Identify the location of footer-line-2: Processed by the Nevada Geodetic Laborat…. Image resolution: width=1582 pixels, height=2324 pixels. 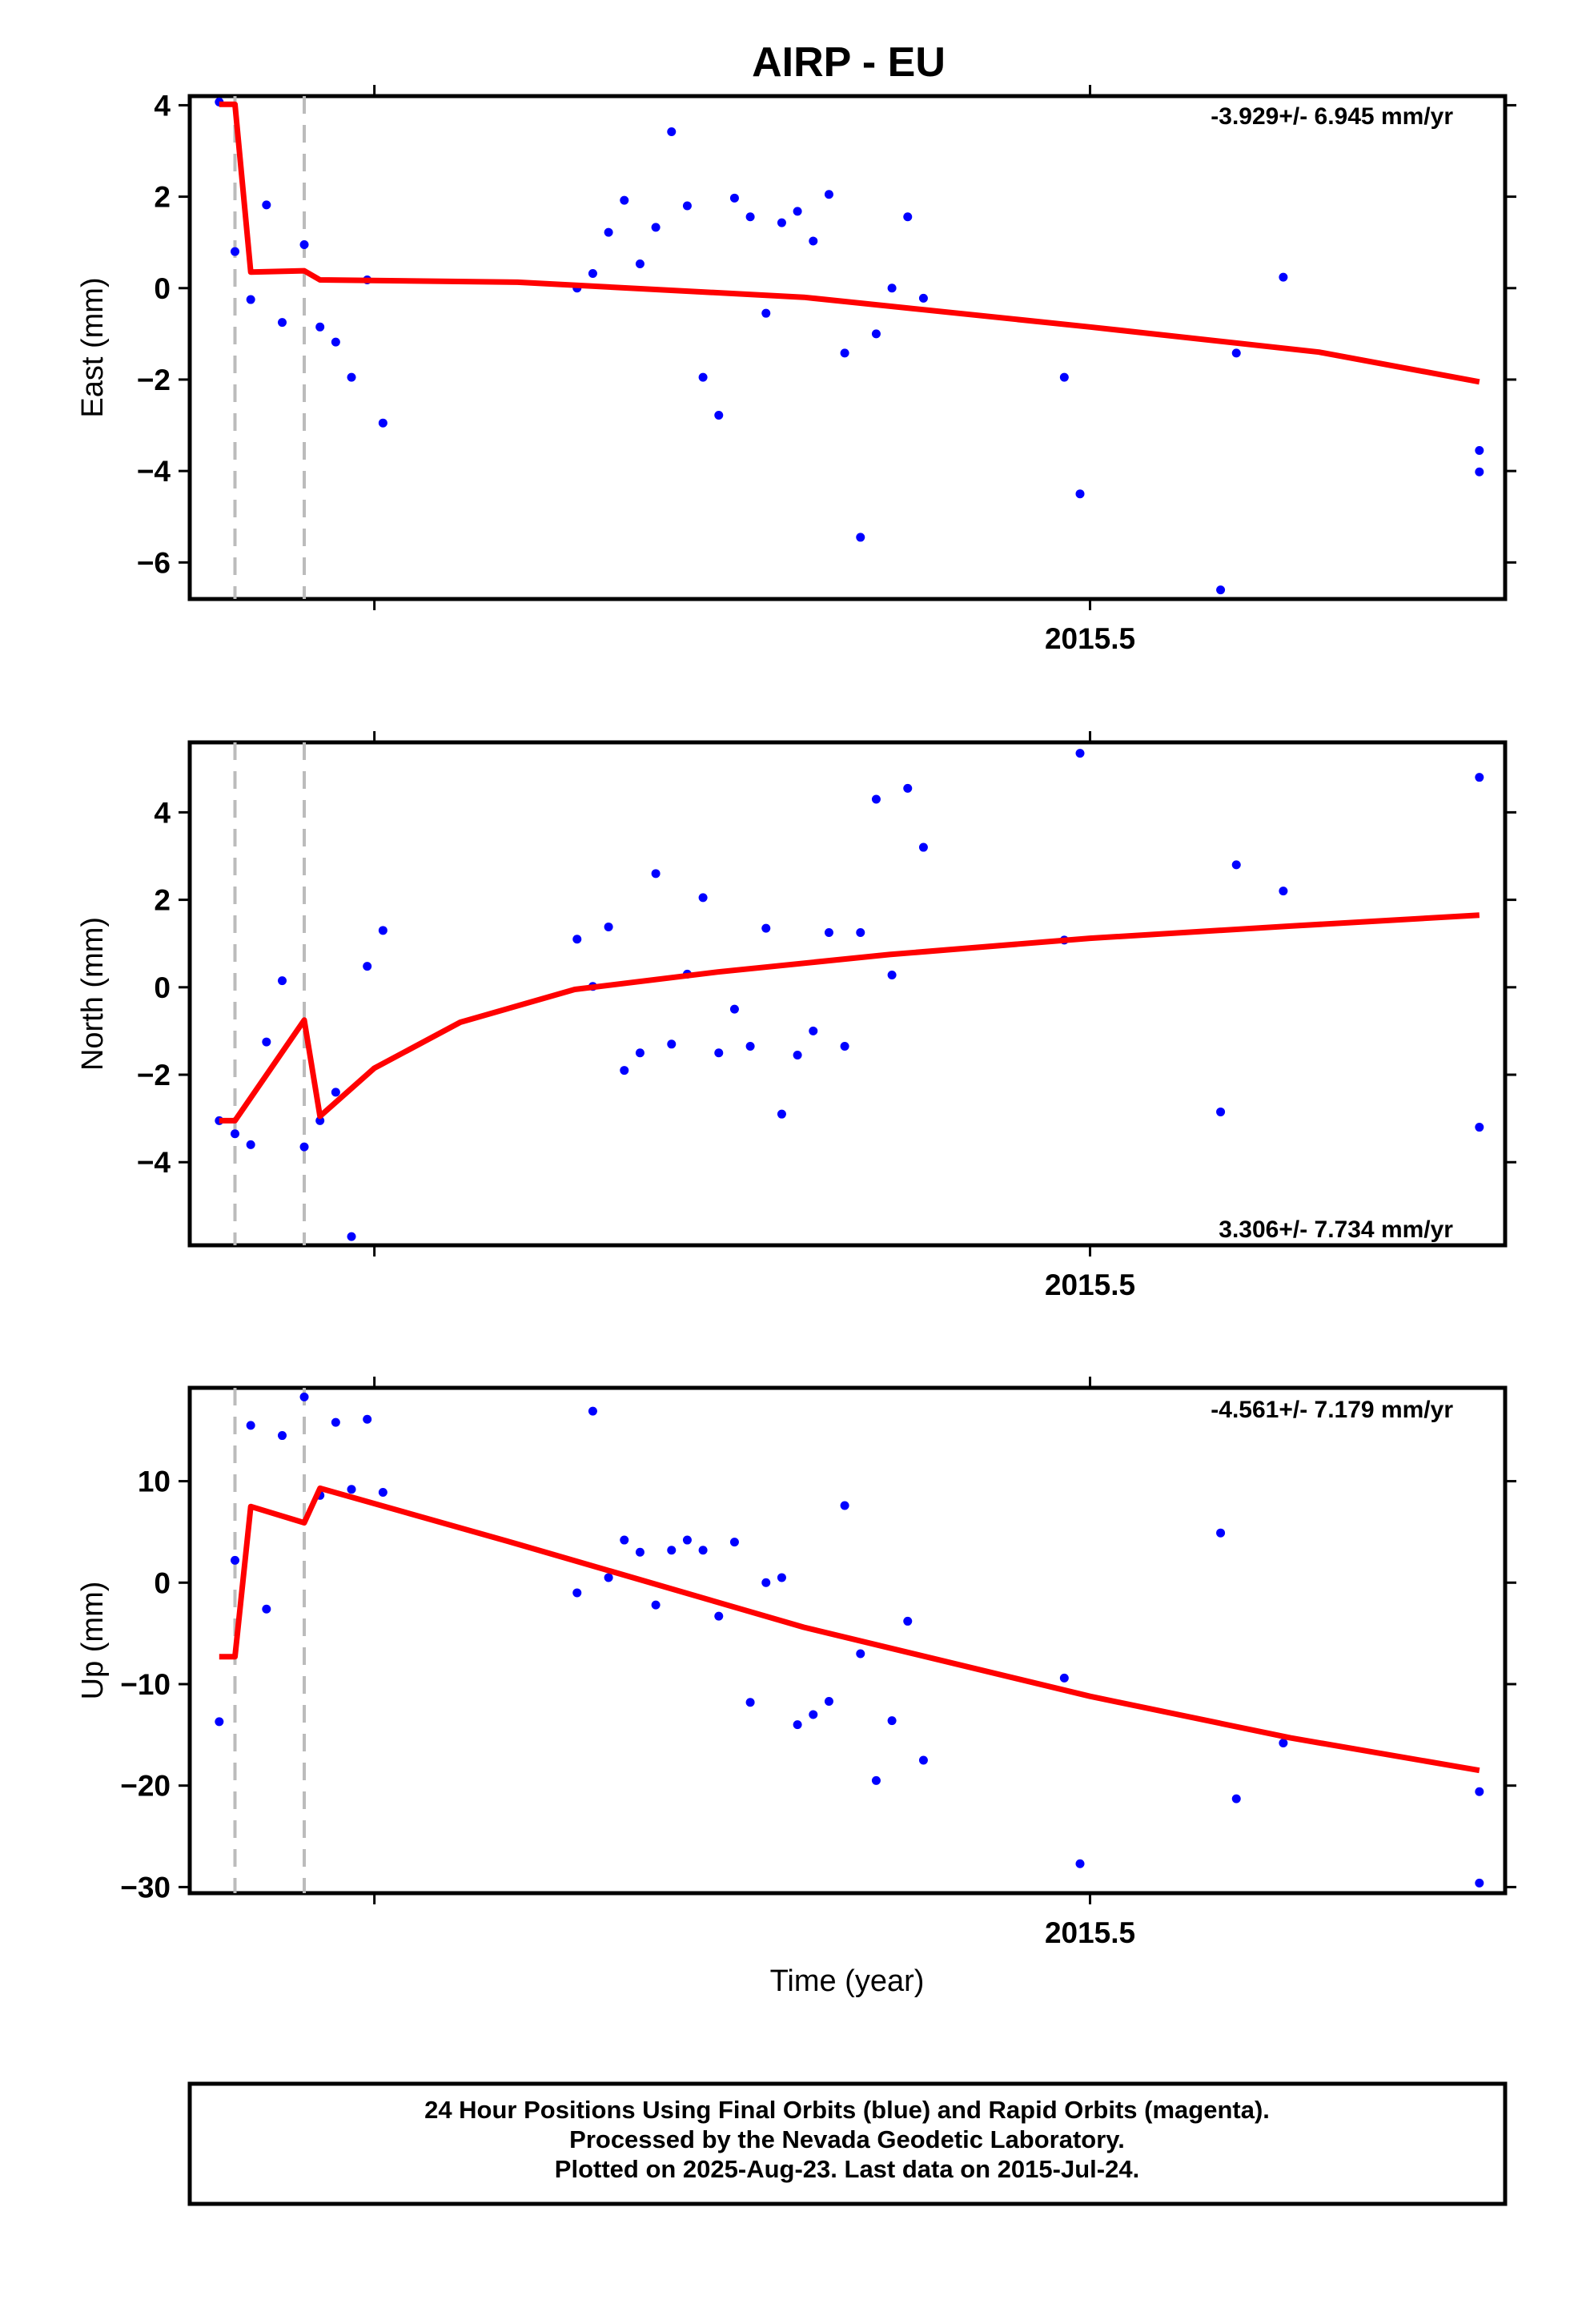
(847, 2139).